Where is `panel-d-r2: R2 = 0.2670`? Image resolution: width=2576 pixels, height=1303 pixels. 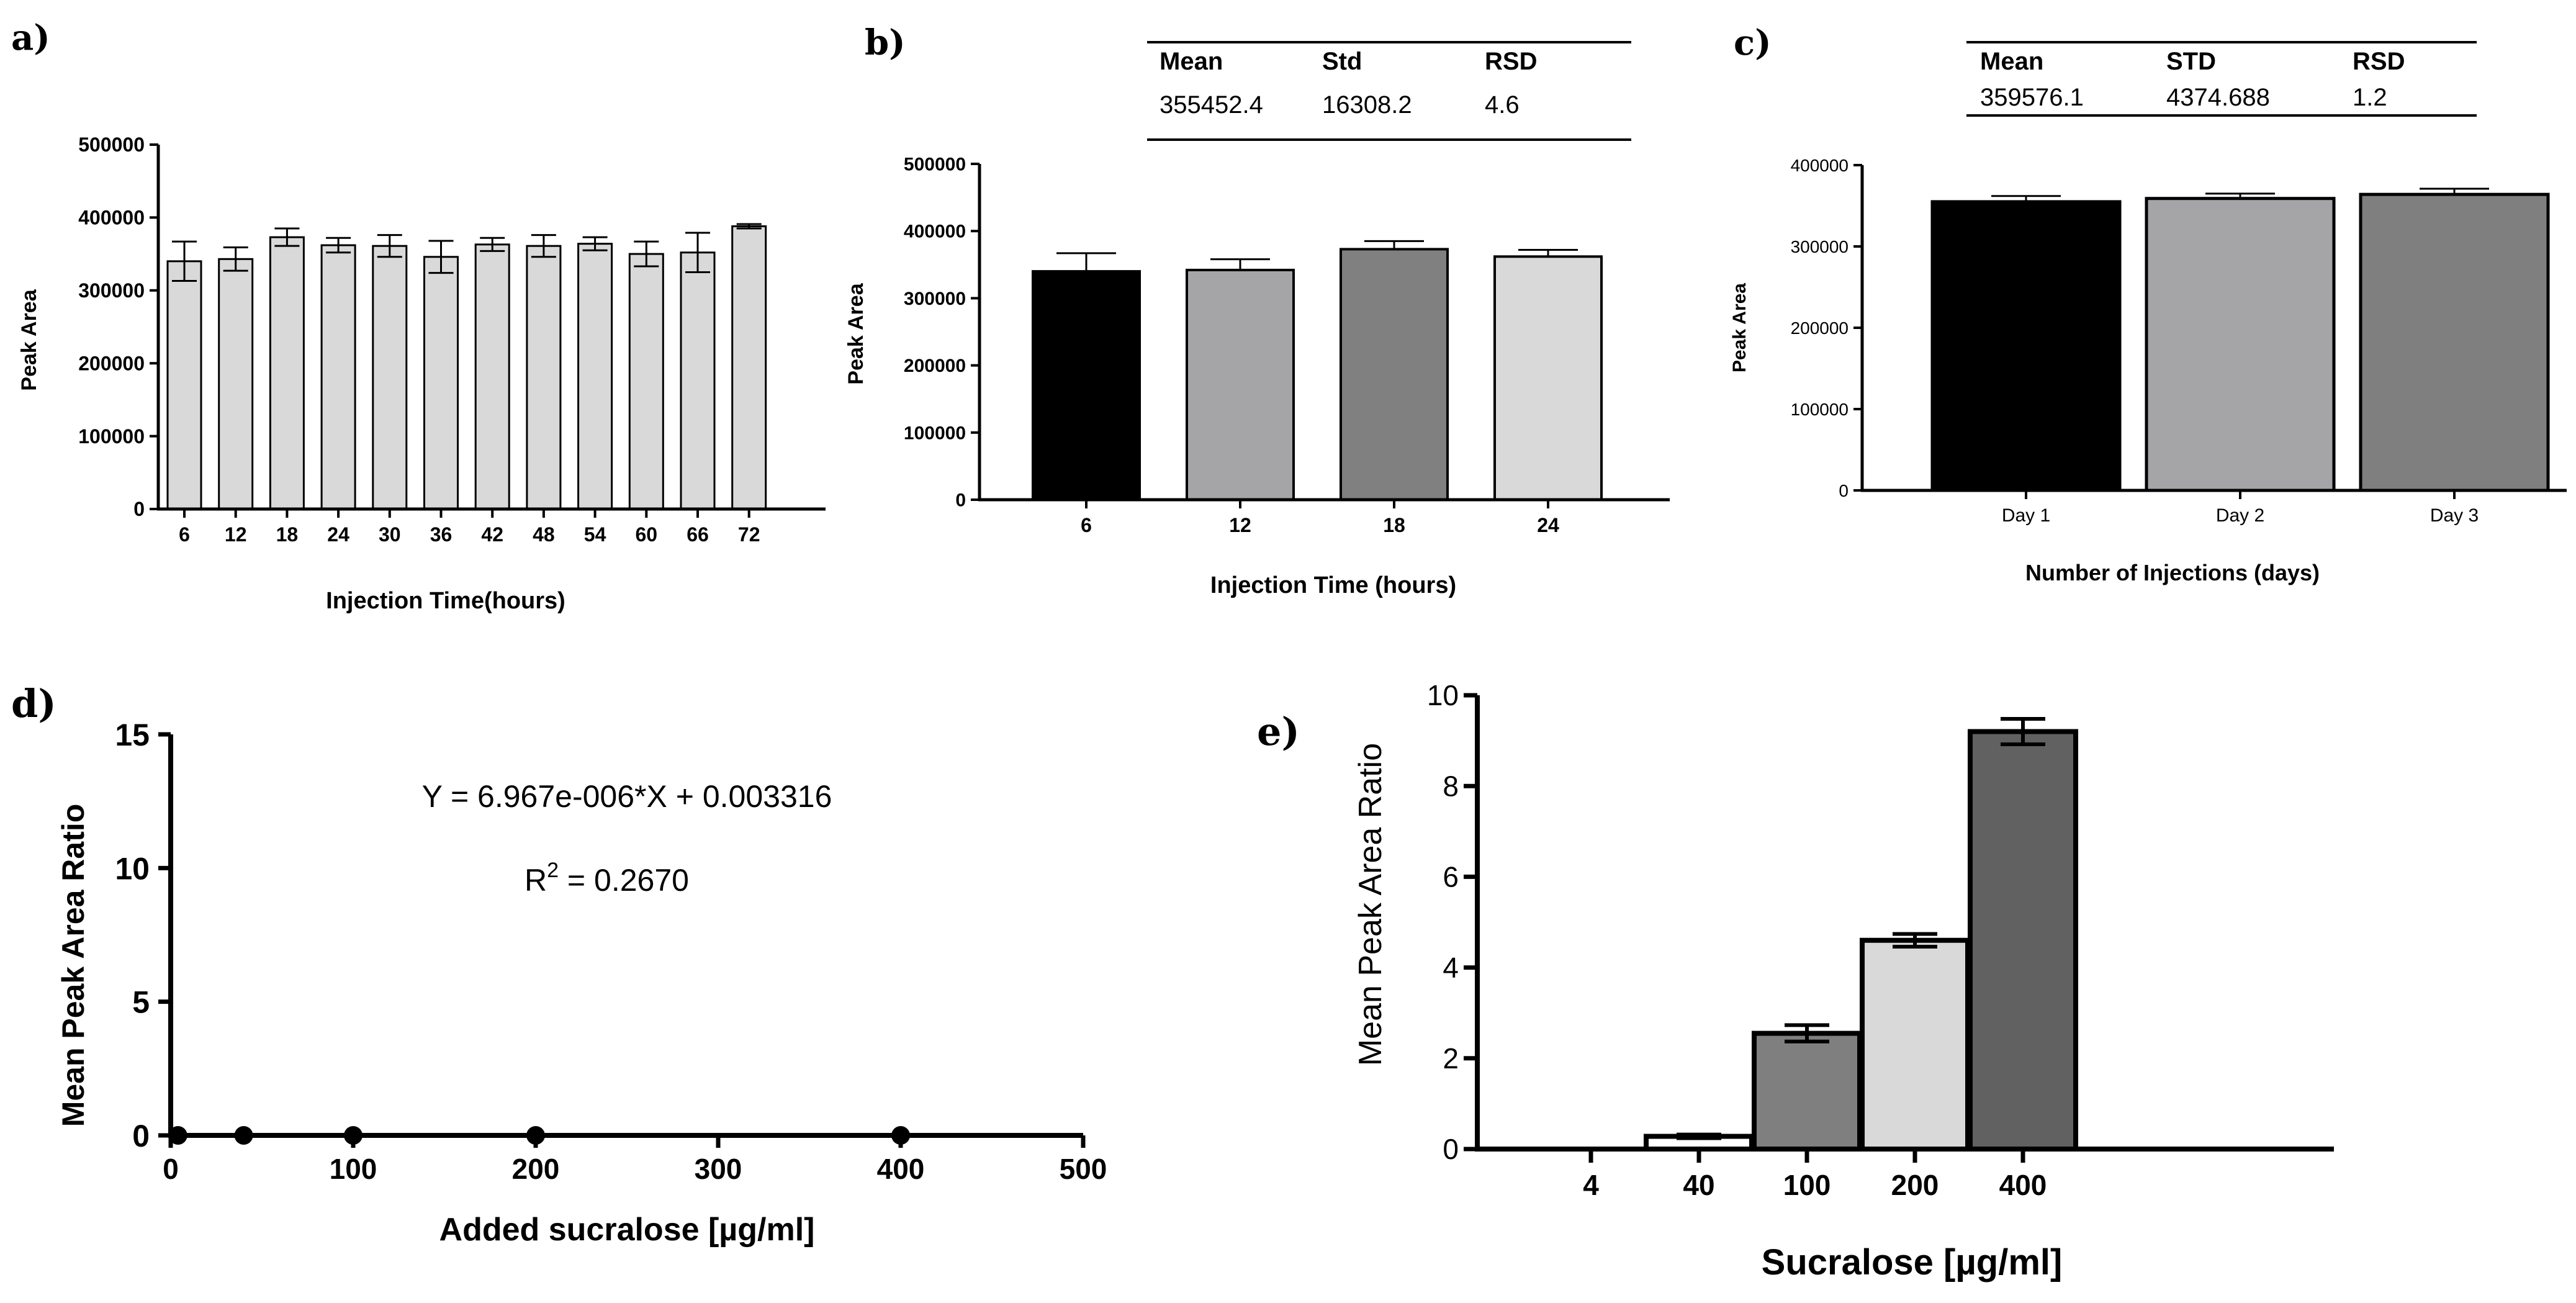 panel-d-r2: R2 = 0.2670 is located at coordinates (607, 879).